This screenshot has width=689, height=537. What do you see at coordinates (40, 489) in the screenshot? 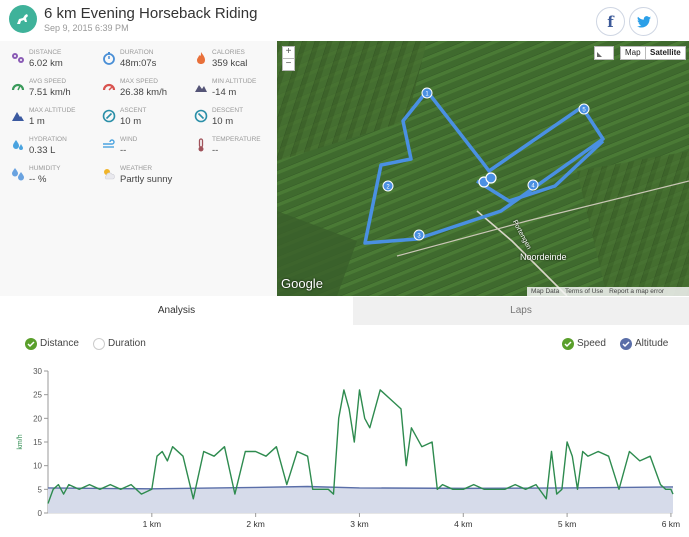
I see `y-tick-label: 5` at bounding box center [40, 489].